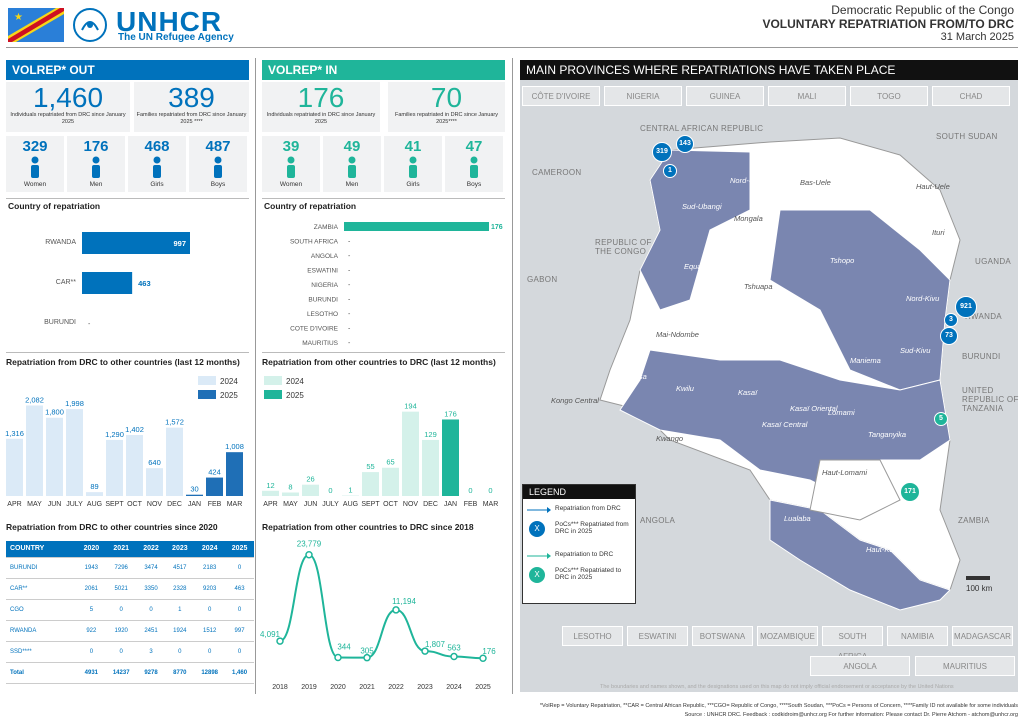  What do you see at coordinates (396, 687) in the screenshot?
I see `year-label: 2022` at bounding box center [396, 687].